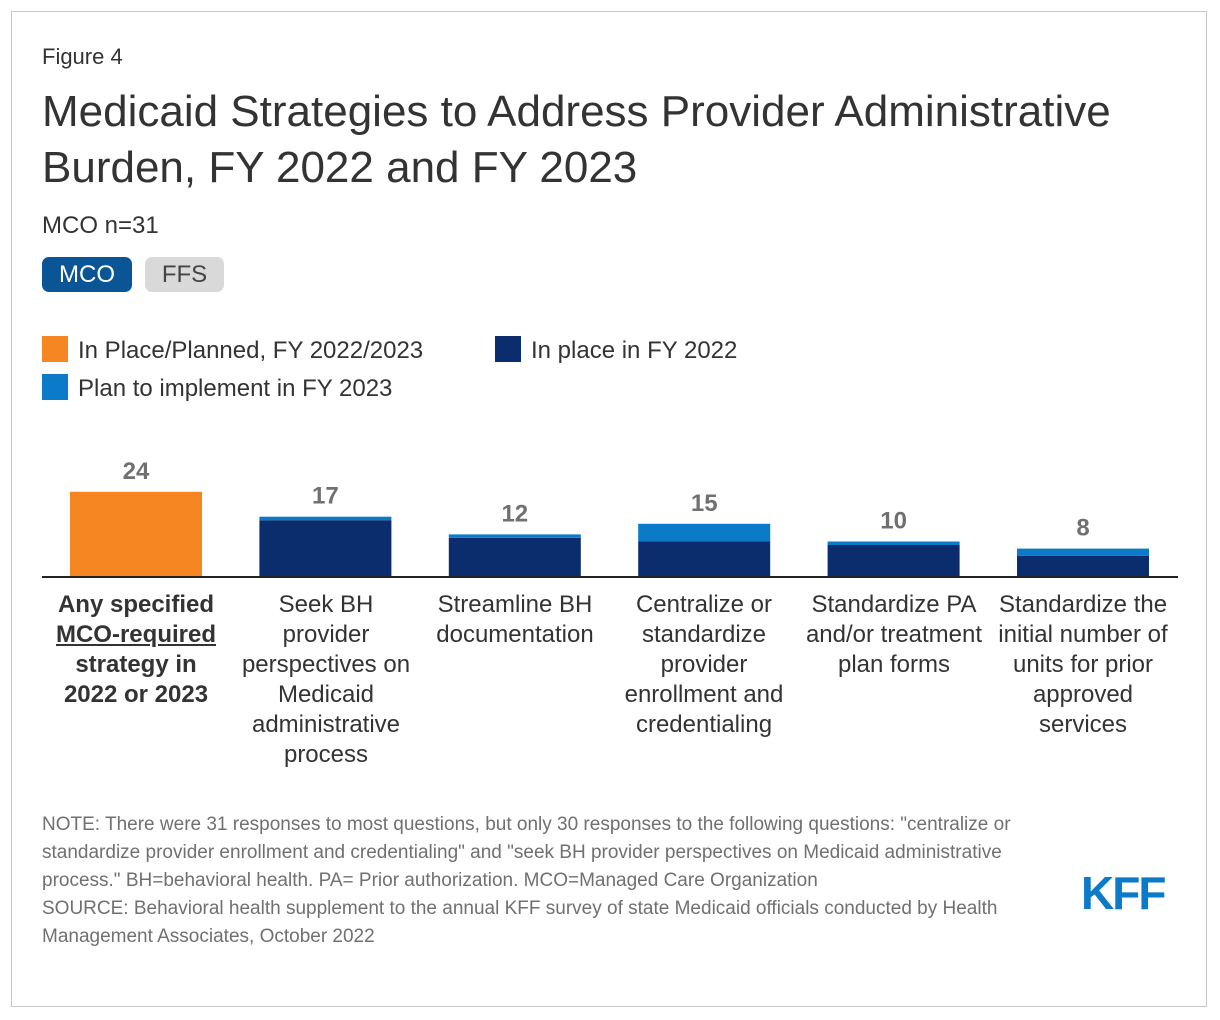 The image size is (1220, 1020). Describe the element at coordinates (135, 634) in the screenshot. I see `mco-required-link: MCO-required` at that location.